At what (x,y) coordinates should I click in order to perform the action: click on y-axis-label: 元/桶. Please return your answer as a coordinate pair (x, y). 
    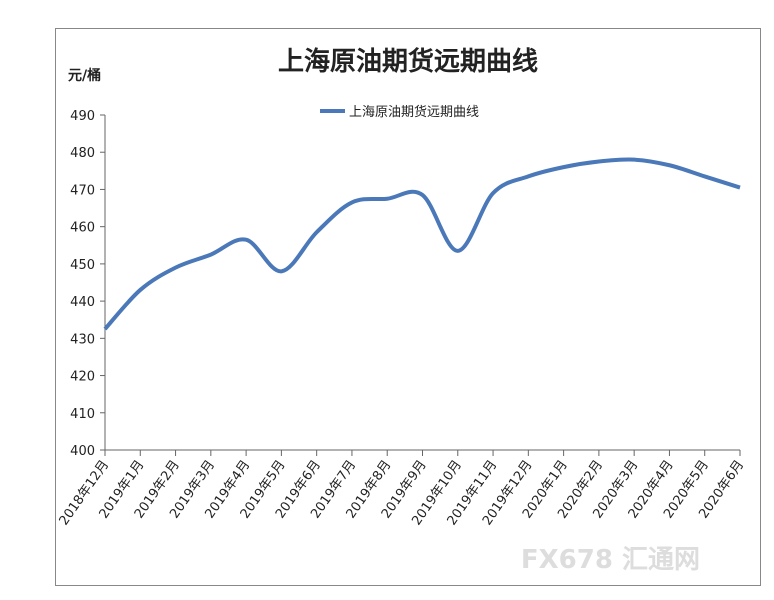
    Looking at the image, I should click on (84, 75).